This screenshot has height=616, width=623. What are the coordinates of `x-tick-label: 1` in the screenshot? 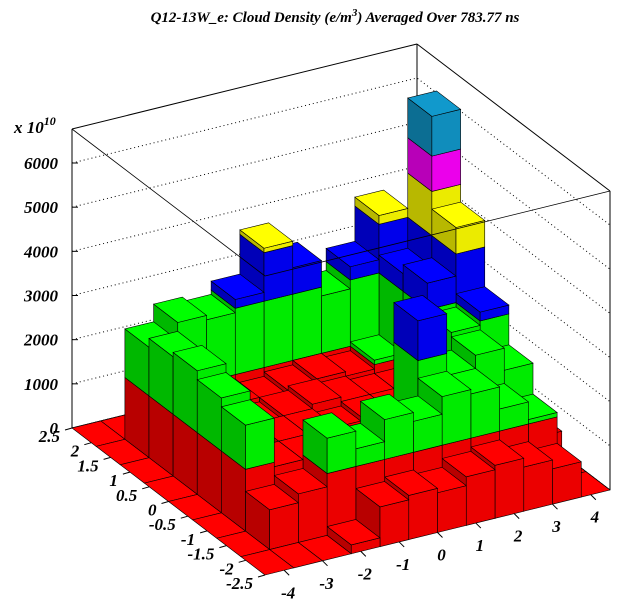 It's located at (480, 545).